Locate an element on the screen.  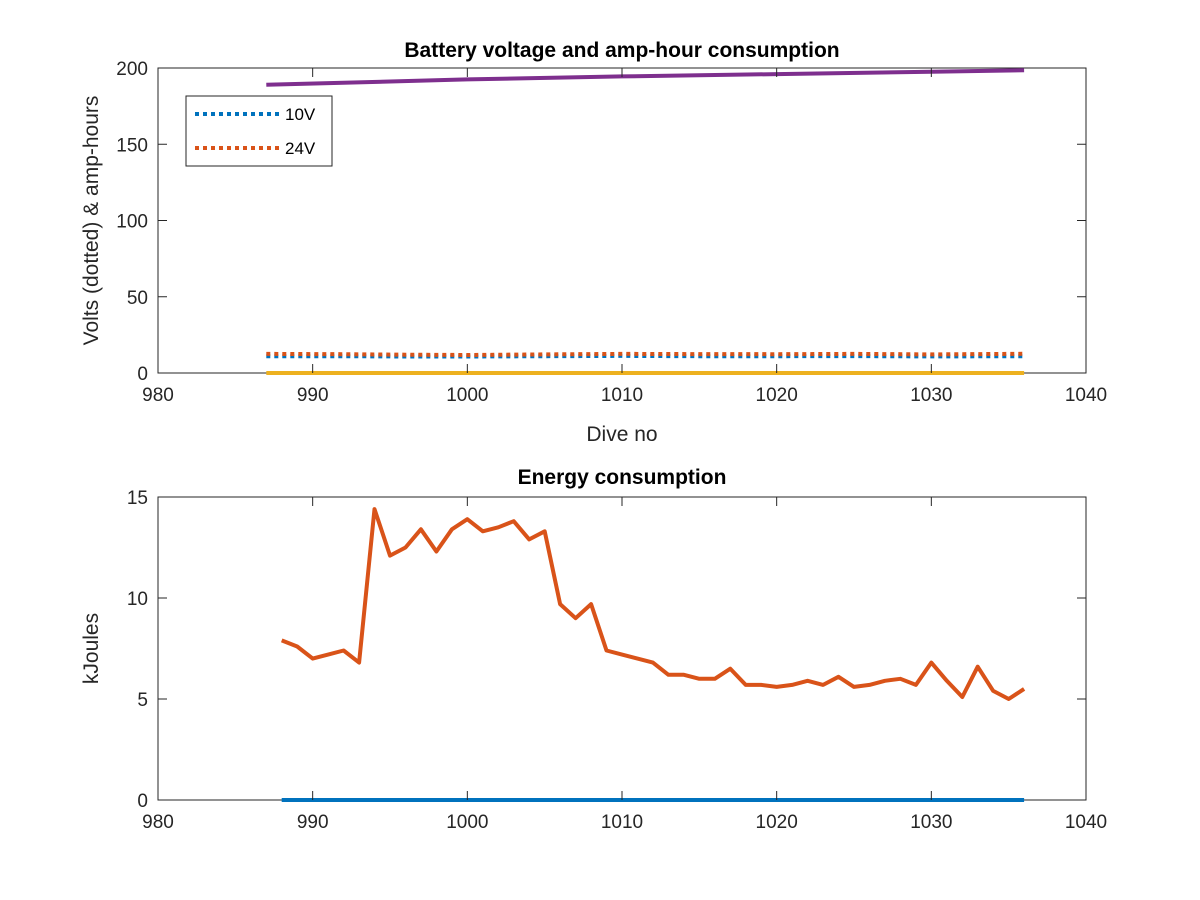
voltage-y-tick-label: 100 is located at coordinates (132, 222).